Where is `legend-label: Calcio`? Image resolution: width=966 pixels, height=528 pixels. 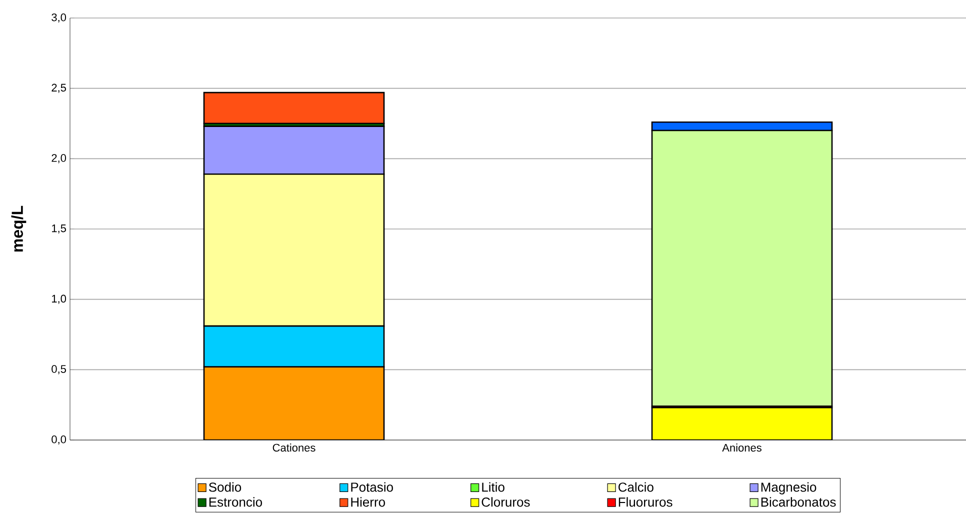
legend-label: Calcio is located at coordinates (636, 487).